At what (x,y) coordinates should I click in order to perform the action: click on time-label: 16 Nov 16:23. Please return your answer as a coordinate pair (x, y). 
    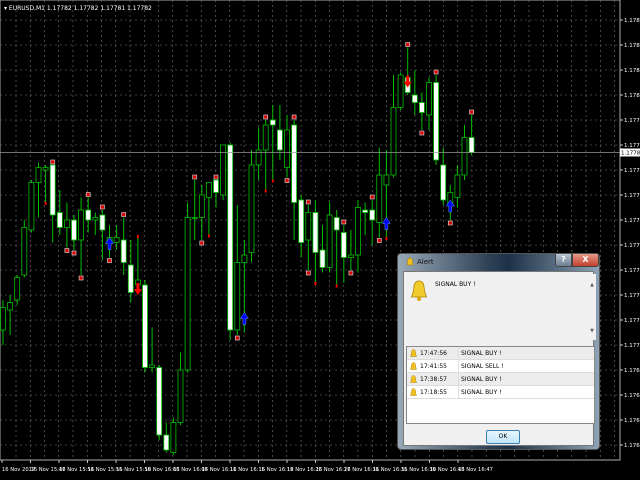
    Looking at the image, I should click on (304, 470).